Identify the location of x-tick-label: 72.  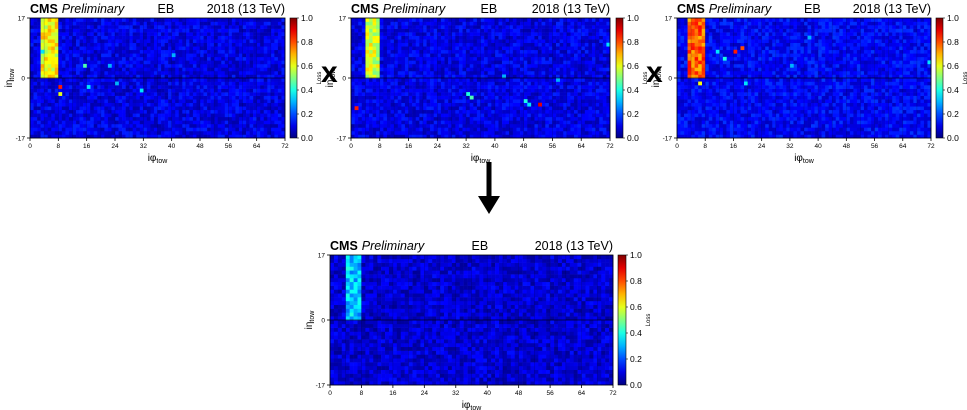
(285, 146).